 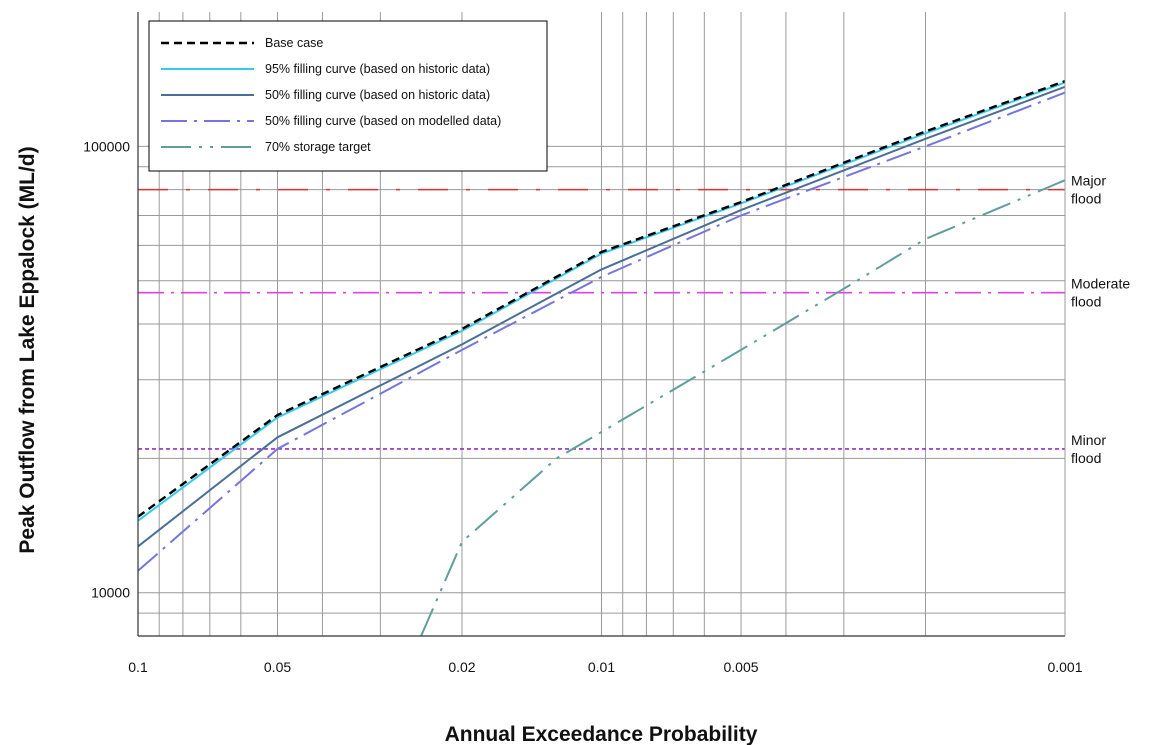 What do you see at coordinates (138, 667) in the screenshot?
I see `x-tick-label: 0.1` at bounding box center [138, 667].